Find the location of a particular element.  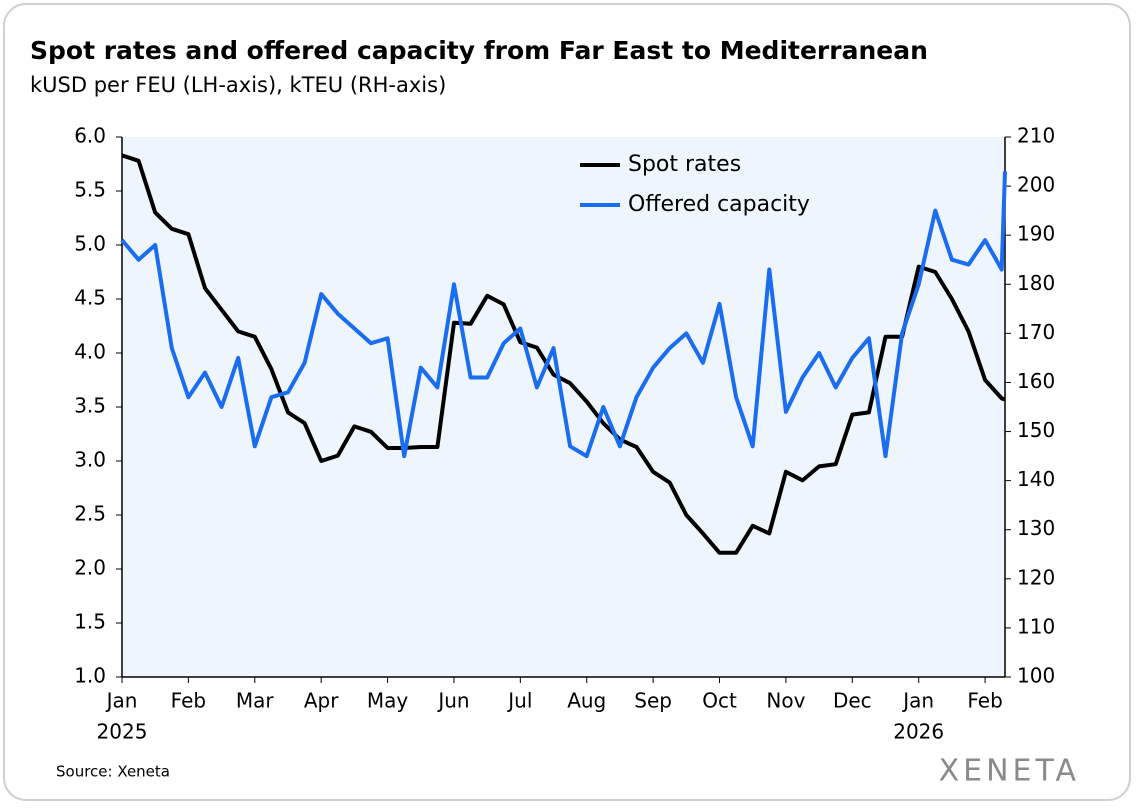

logo: XENETA is located at coordinates (1009, 771).